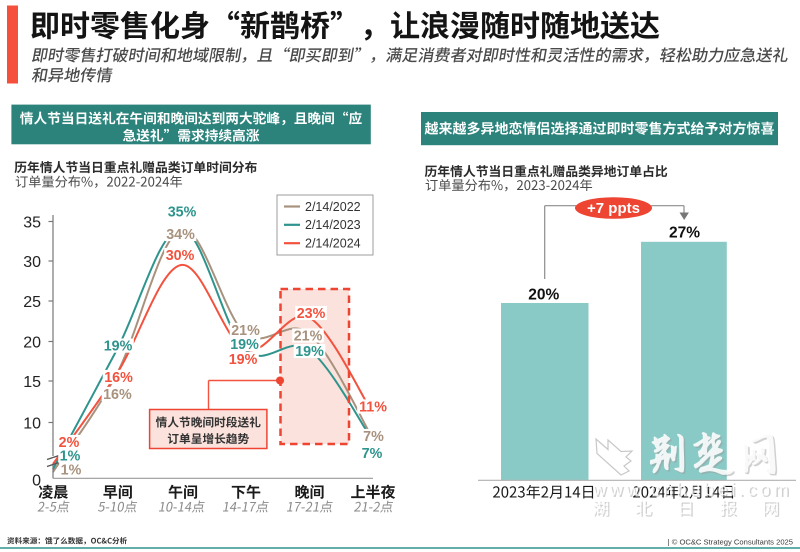 Image resolution: width=800 pixels, height=552 pixels. What do you see at coordinates (730, 541) in the screenshot?
I see `svg-text:| © OC&C Strategy Consultants: | © OC&C Strategy Consultants 2025` at bounding box center [730, 541].